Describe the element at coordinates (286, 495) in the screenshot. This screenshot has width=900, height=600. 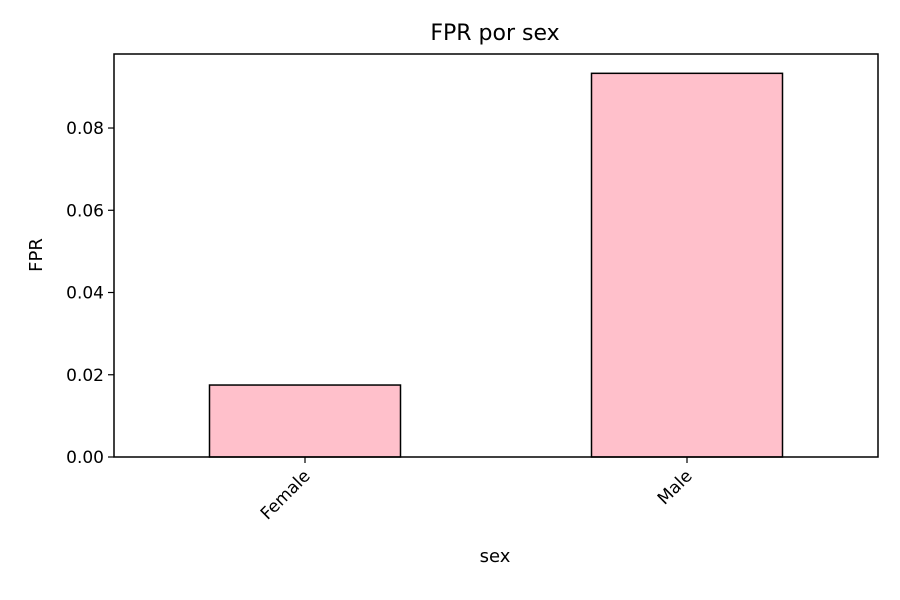
I see `x-tick-label-female: Female` at that location.